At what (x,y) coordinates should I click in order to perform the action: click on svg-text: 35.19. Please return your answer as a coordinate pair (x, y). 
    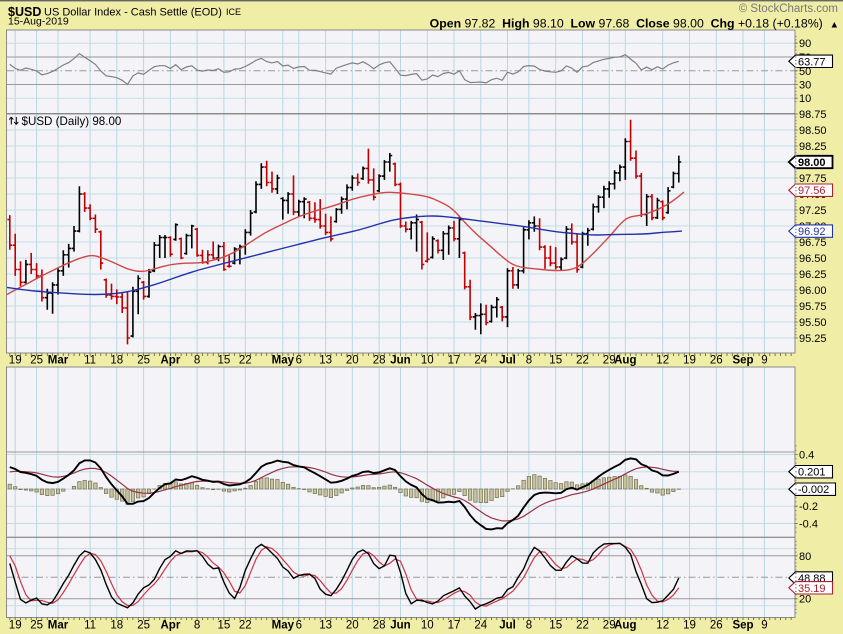
    Looking at the image, I should click on (812, 589).